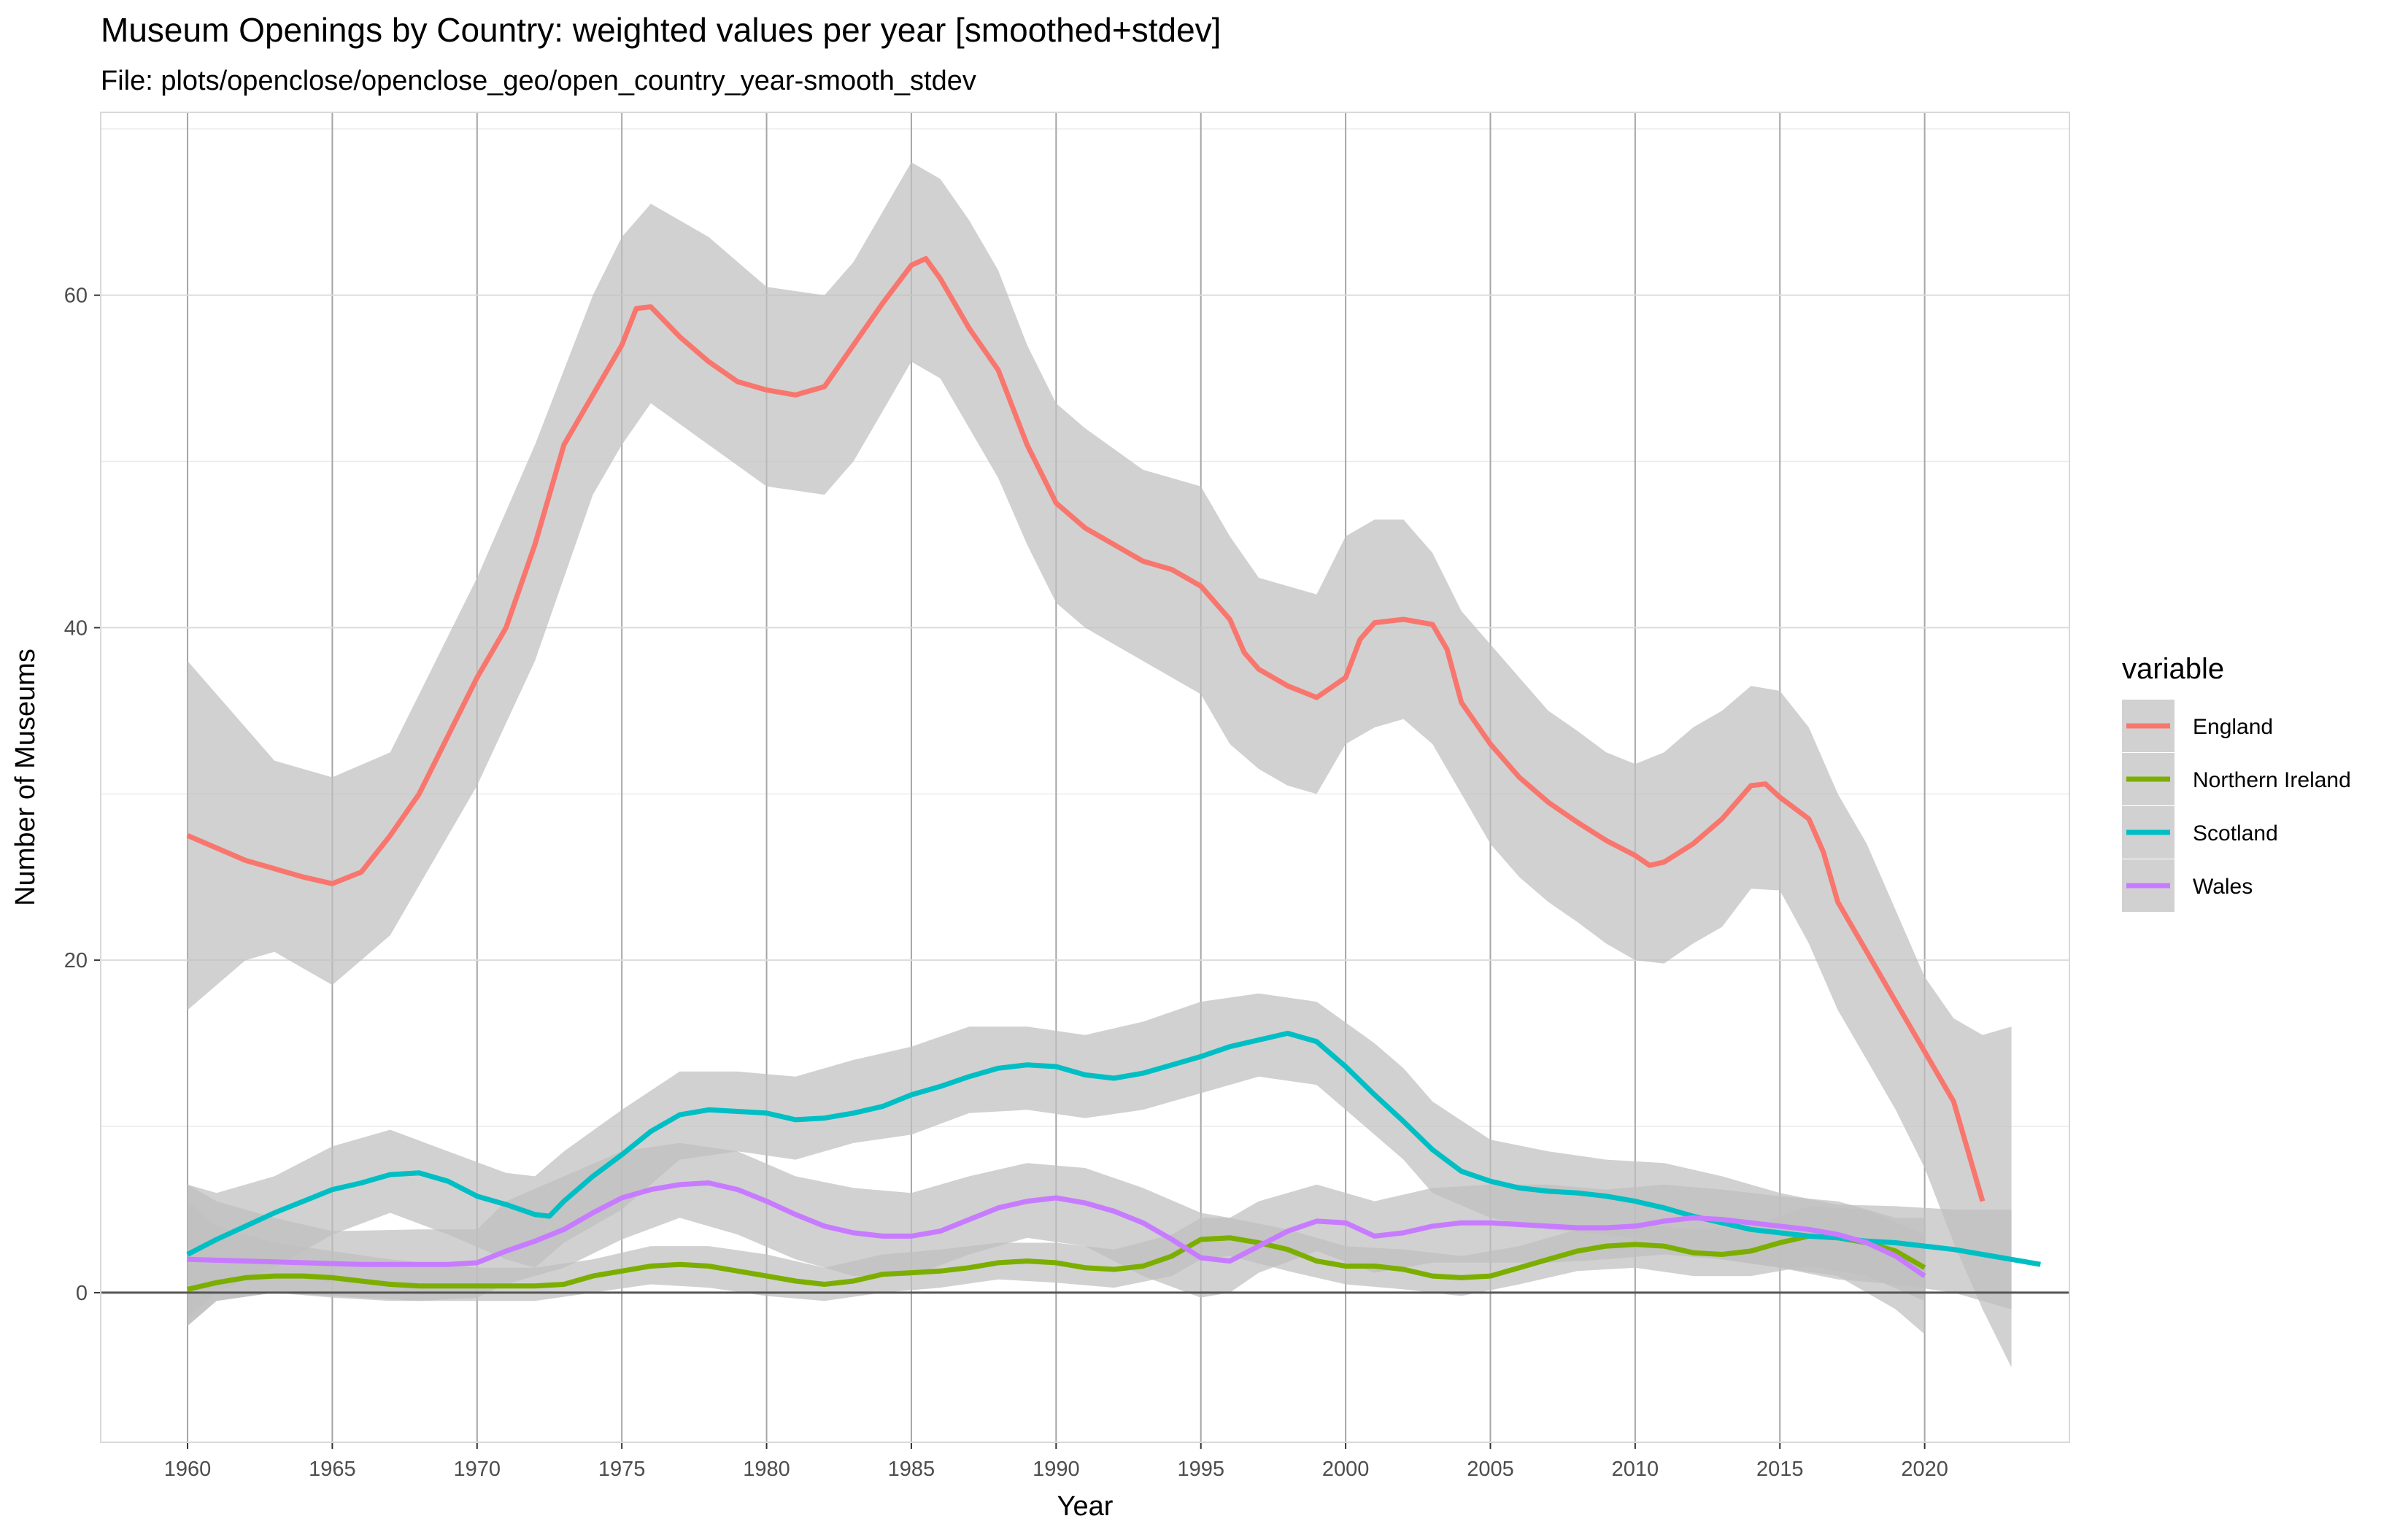 This screenshot has height=1532, width=2408. What do you see at coordinates (188, 1470) in the screenshot?
I see `x-tick-label: 1960` at bounding box center [188, 1470].